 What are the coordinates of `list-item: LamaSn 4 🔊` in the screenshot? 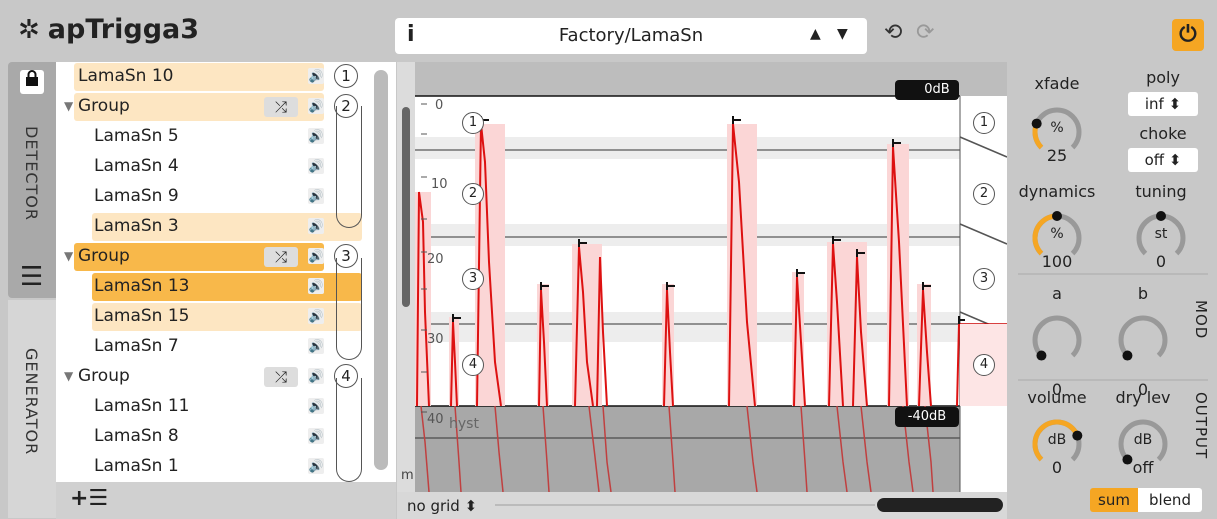 It's located at (211, 167).